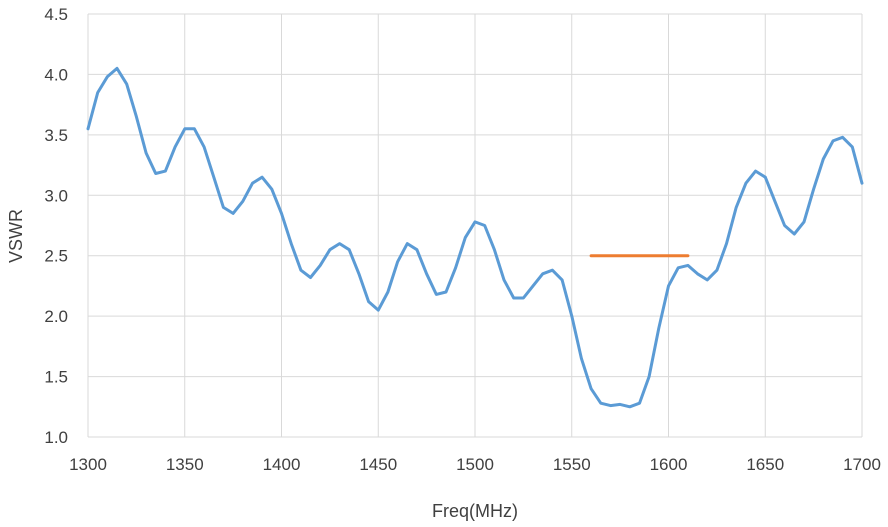 This screenshot has height=527, width=888. What do you see at coordinates (185, 464) in the screenshot?
I see `x-tick-label: 1350` at bounding box center [185, 464].